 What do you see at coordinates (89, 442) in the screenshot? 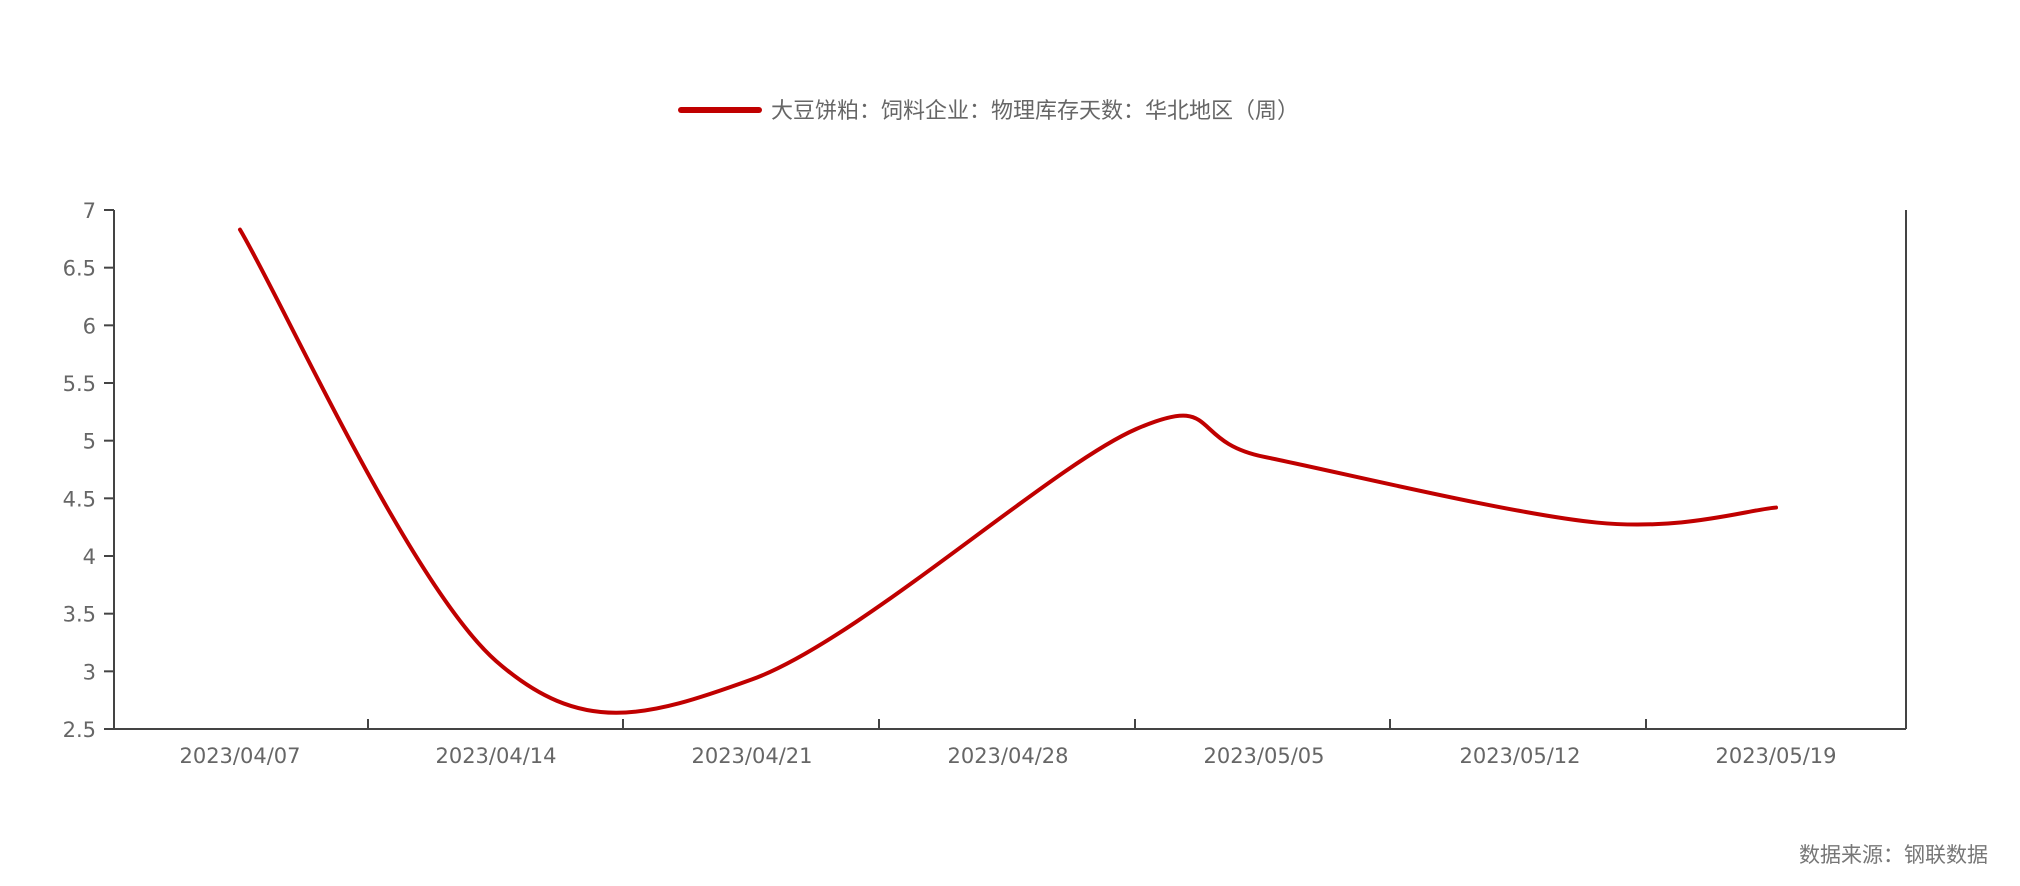
I see `y-tick-label: 5` at bounding box center [89, 442].